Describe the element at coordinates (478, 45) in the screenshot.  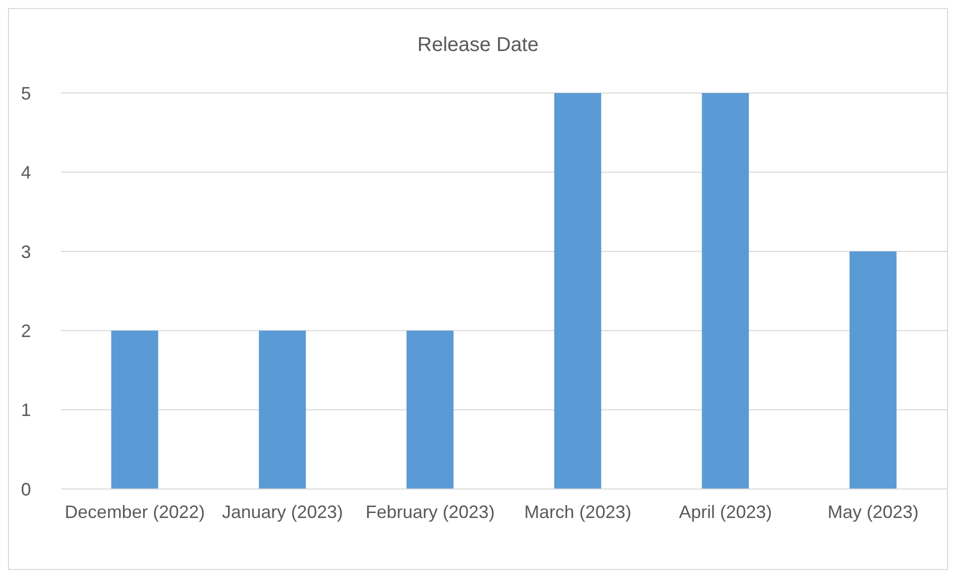
I see `chart-title: Release Date` at that location.